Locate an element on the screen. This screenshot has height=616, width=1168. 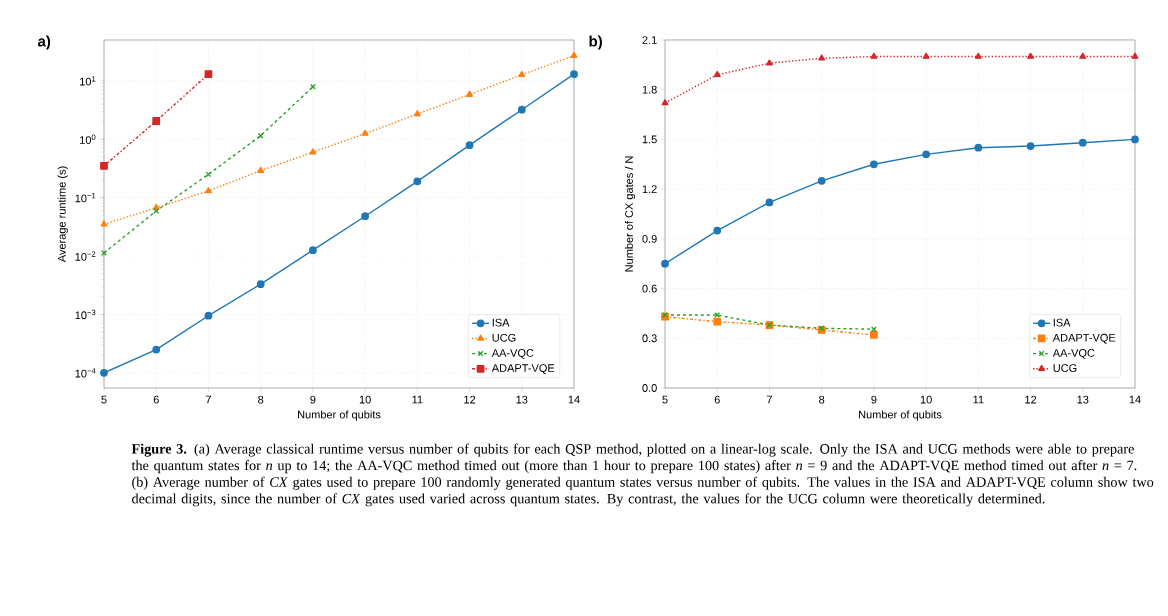
y-tick-label: 1.2 is located at coordinates (649, 189).